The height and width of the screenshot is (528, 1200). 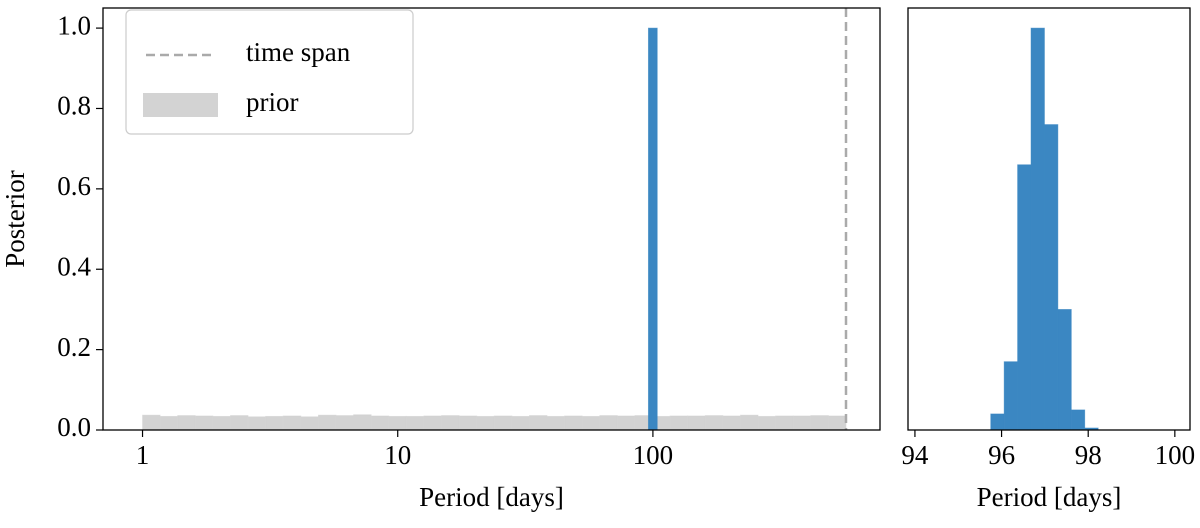 I want to click on y-tick-label: 0.2, so click(x=74, y=347).